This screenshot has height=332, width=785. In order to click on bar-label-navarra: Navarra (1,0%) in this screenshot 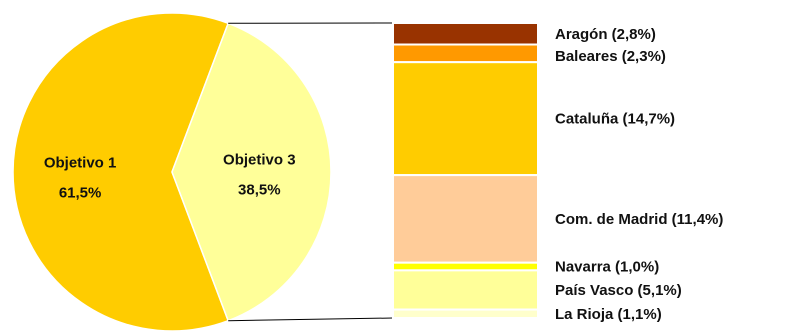, I will do `click(607, 267)`.